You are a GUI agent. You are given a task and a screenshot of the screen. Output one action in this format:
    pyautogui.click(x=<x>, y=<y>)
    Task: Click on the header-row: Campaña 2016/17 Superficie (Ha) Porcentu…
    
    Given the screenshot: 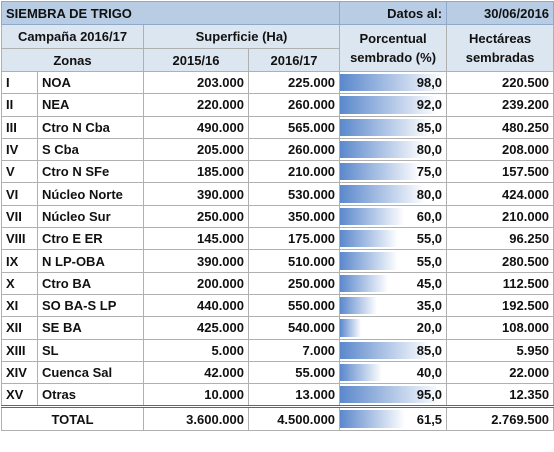 What is the action you would take?
    pyautogui.click(x=277, y=48)
    